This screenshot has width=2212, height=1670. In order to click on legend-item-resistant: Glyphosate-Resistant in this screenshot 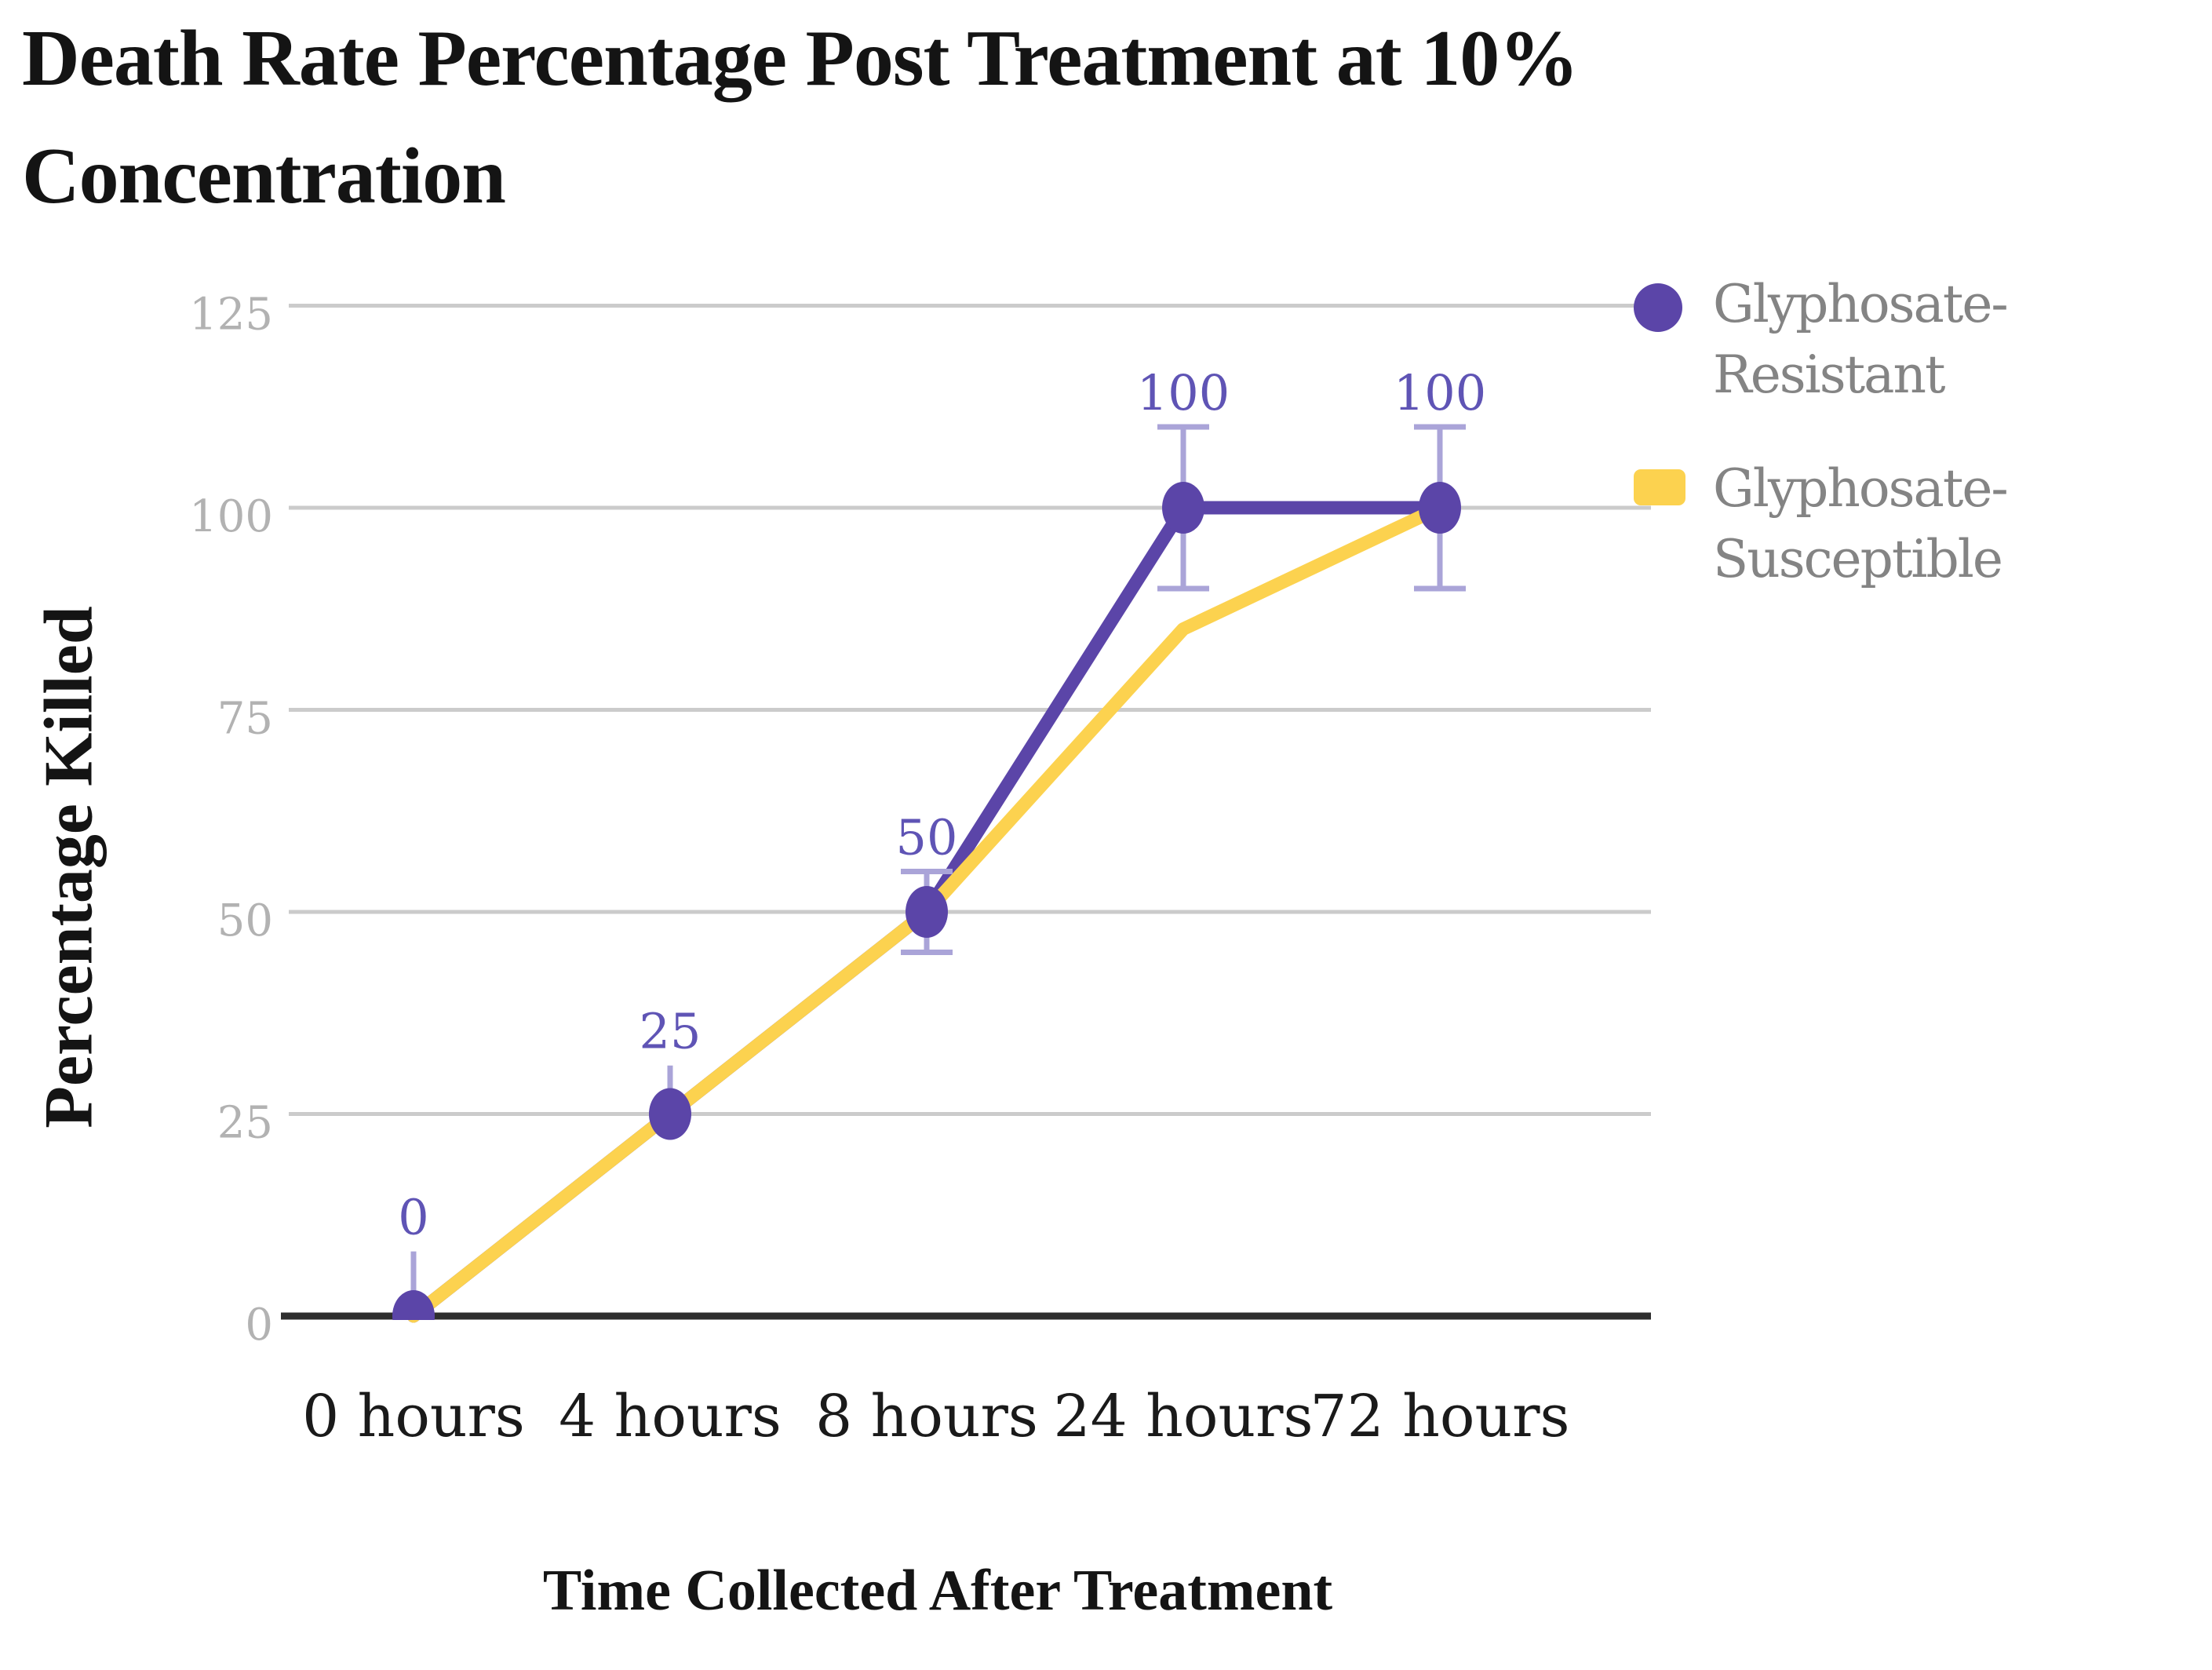, I will do `click(1916, 339)`.